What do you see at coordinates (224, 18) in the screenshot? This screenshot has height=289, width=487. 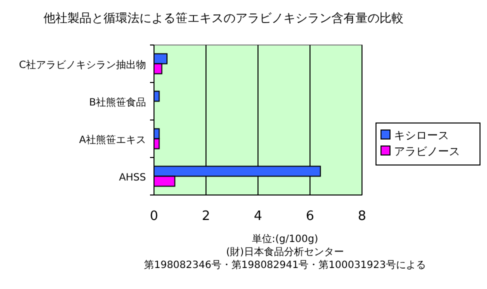 I see `chart-title: 他社製品と循環法による笹エキスのアラビノキシラン含有量の比較` at bounding box center [224, 18].